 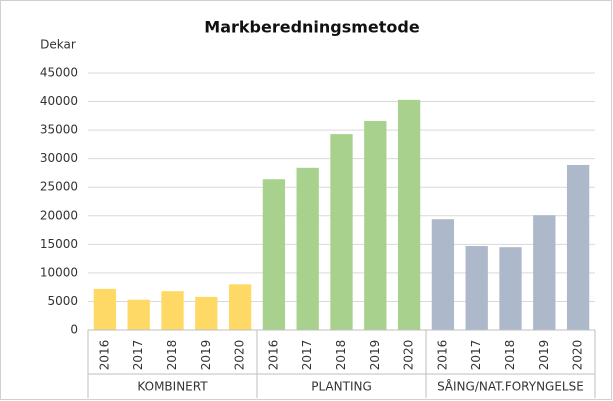 What do you see at coordinates (59, 187) in the screenshot?
I see `y-tick-label: 25000` at bounding box center [59, 187].